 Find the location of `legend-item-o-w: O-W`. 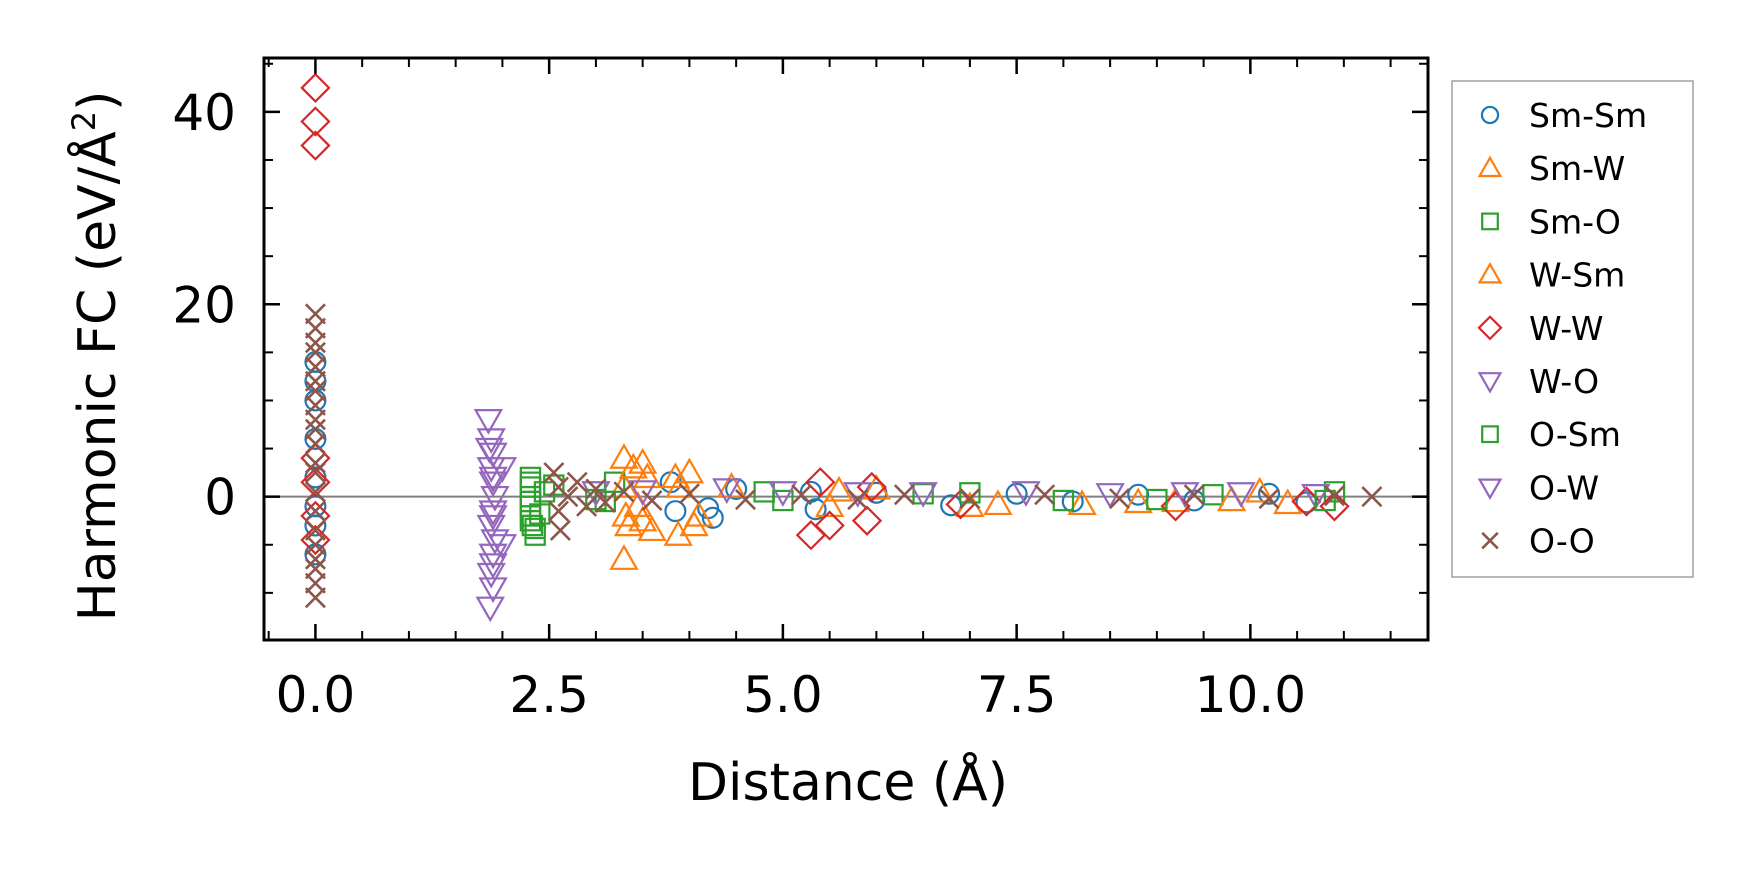

legend-item-o-w: O-W is located at coordinates (1538, 487).